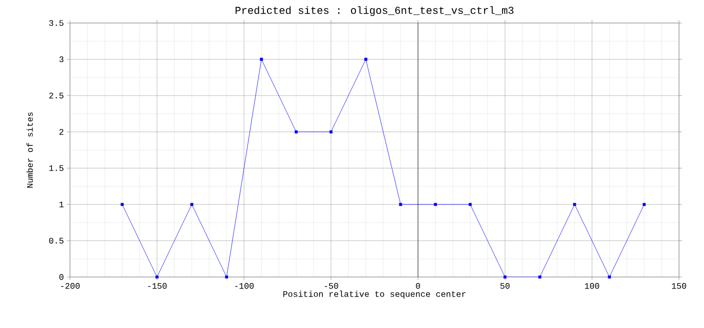 The height and width of the screenshot is (328, 704). Describe the element at coordinates (56, 168) in the screenshot. I see `y-tick-label: 1.5` at that location.